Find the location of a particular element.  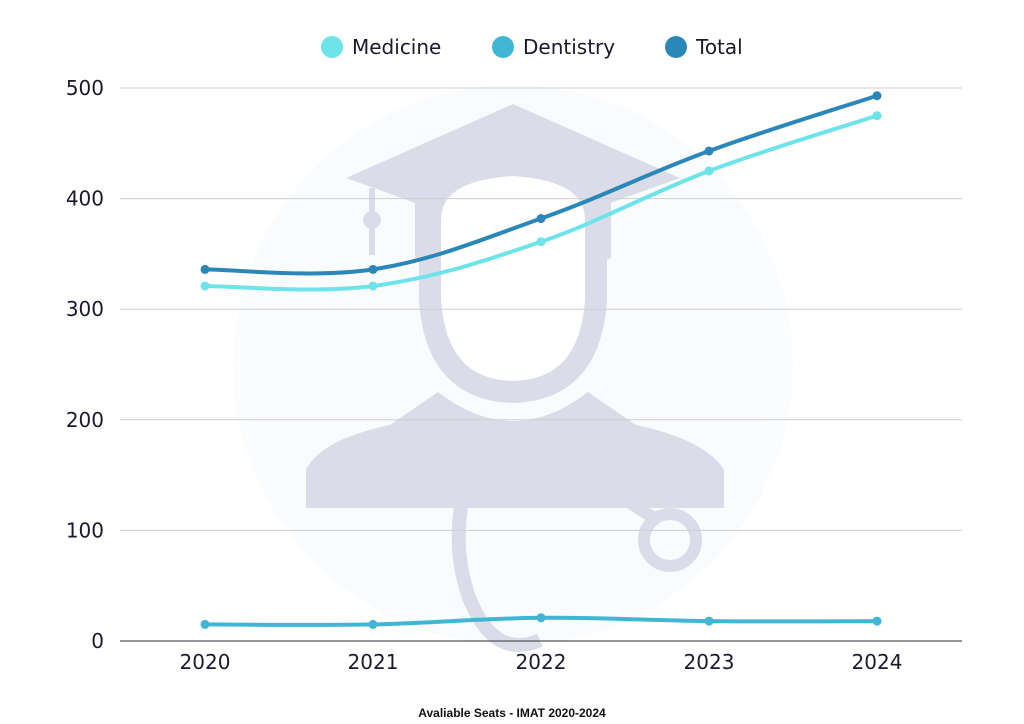

chart-caption: Avaliable Seats - IMAT 2020-2024 is located at coordinates (512, 713).